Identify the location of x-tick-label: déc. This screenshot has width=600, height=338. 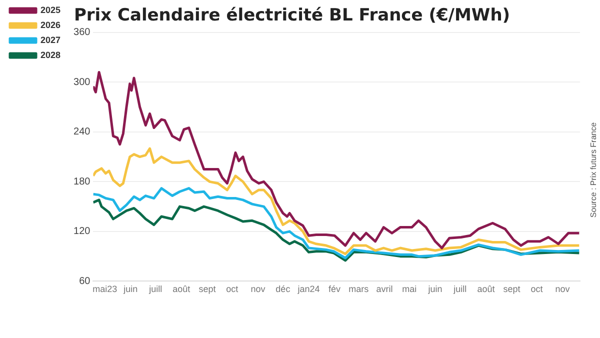
(283, 289).